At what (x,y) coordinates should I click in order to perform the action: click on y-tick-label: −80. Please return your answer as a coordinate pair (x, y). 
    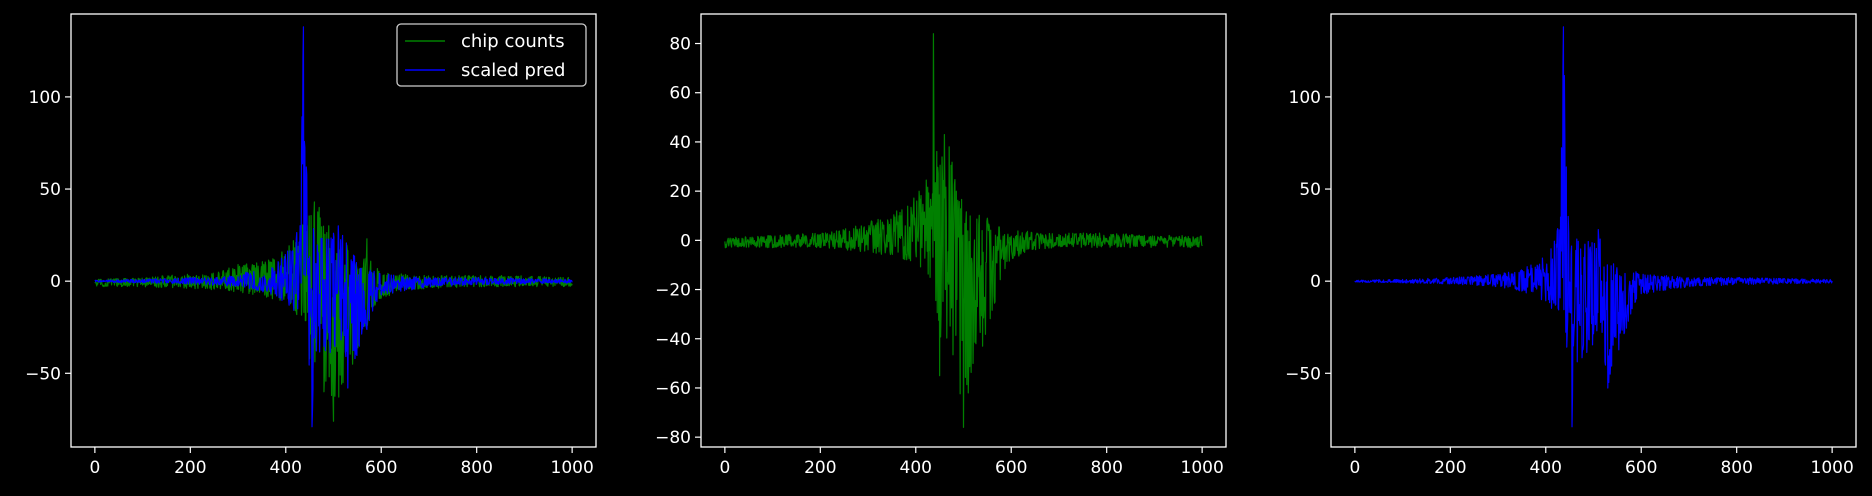
    Looking at the image, I should click on (673, 438).